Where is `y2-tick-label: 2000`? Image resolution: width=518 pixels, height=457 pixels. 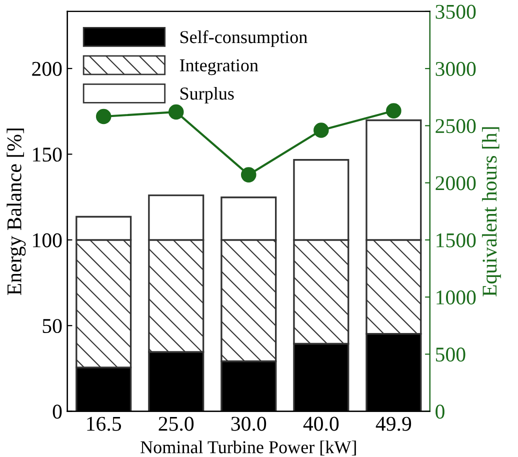
y2-tick-label: 2000 is located at coordinates (456, 183).